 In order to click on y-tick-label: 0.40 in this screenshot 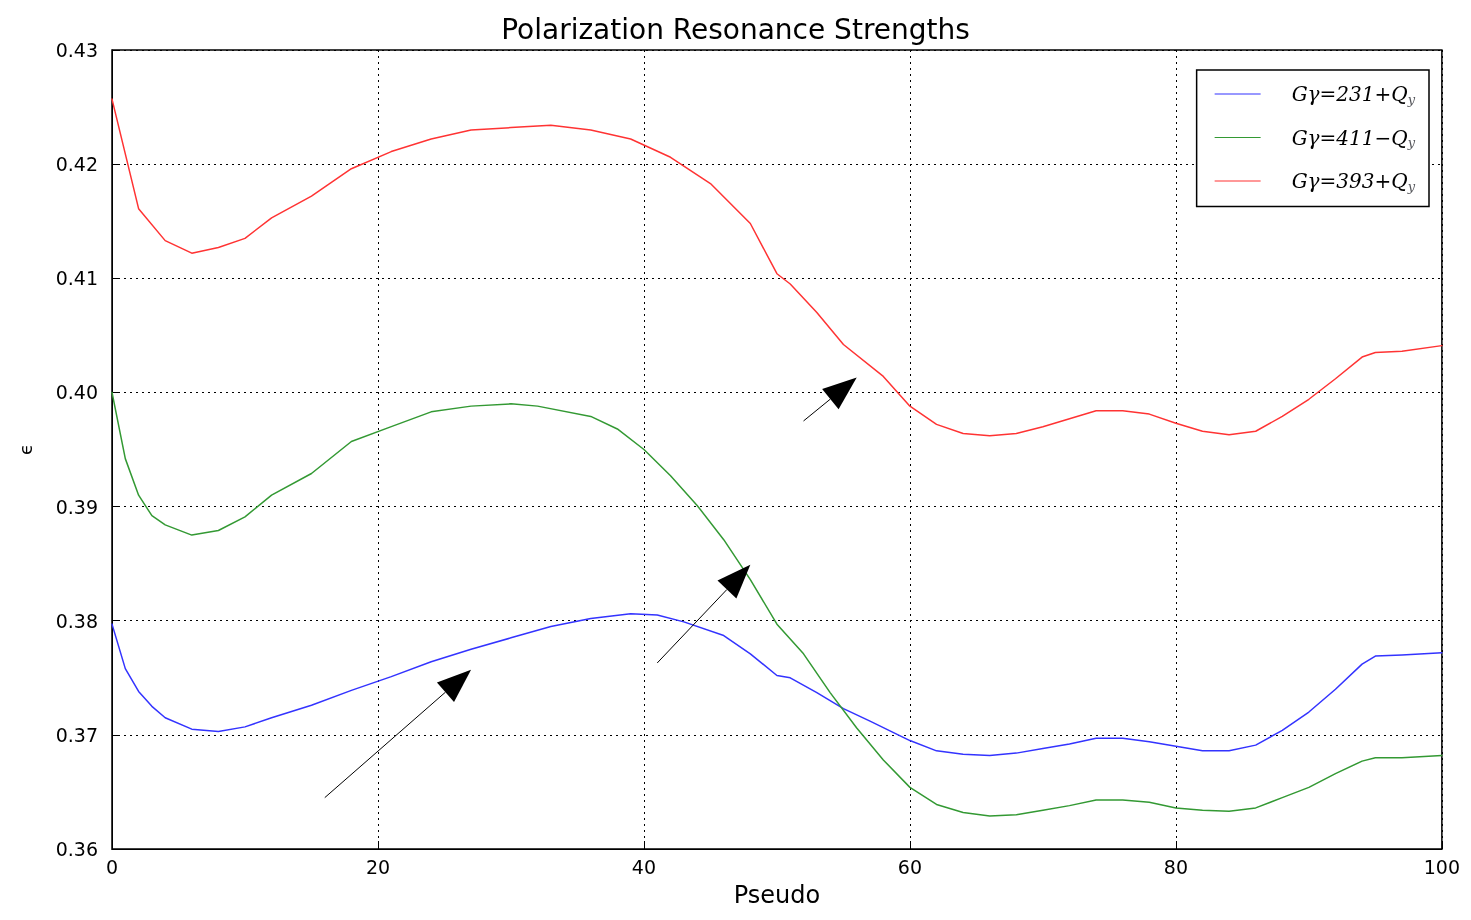, I will do `click(76, 392)`.